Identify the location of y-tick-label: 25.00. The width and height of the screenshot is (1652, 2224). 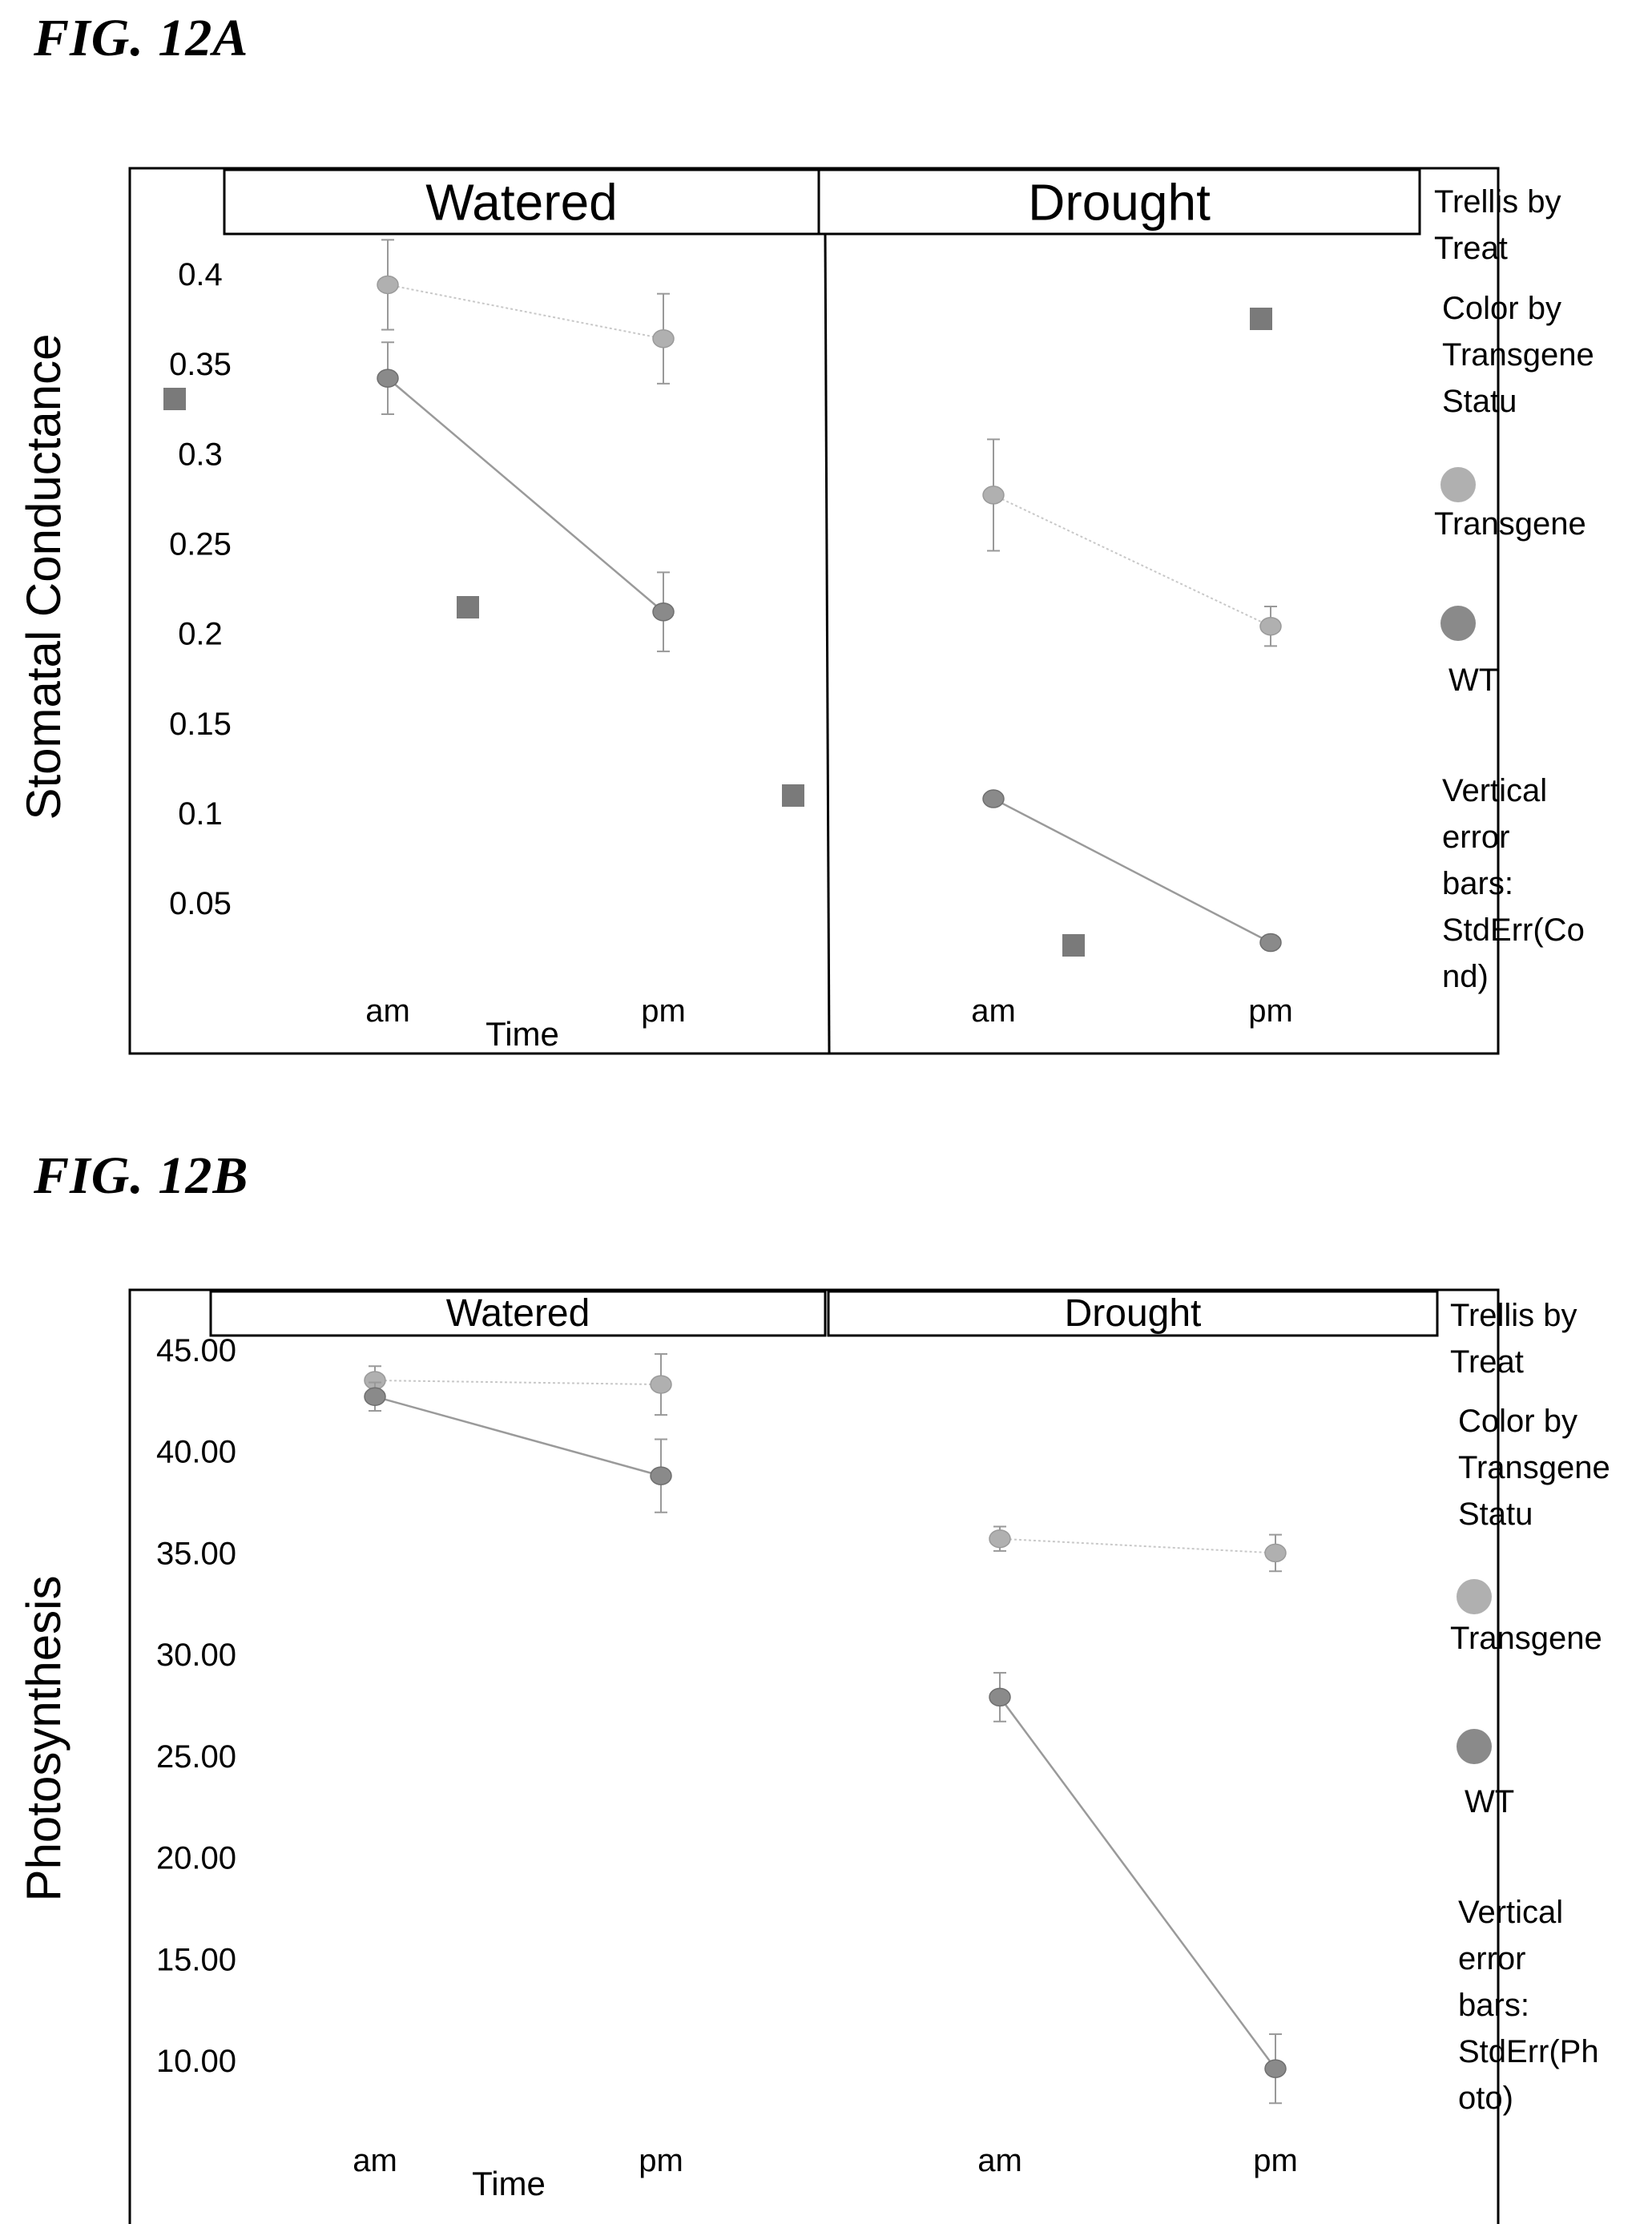
(196, 1757).